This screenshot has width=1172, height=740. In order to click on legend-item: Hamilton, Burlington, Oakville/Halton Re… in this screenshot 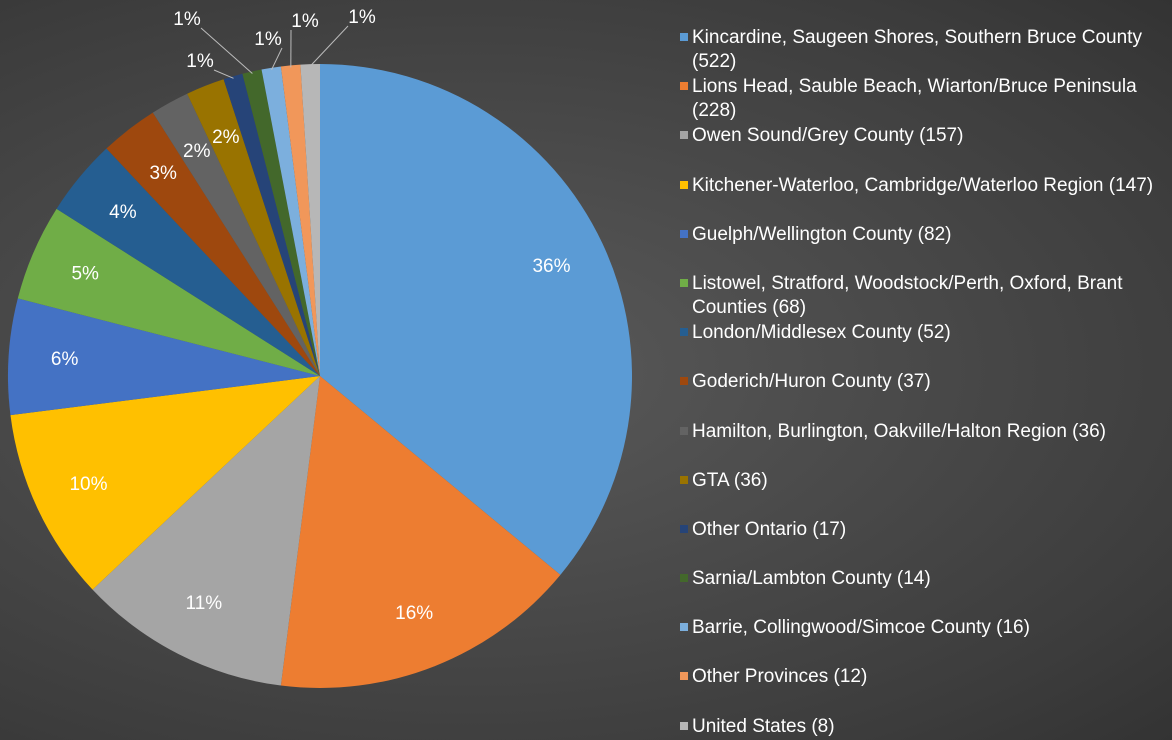, I will do `click(926, 432)`.